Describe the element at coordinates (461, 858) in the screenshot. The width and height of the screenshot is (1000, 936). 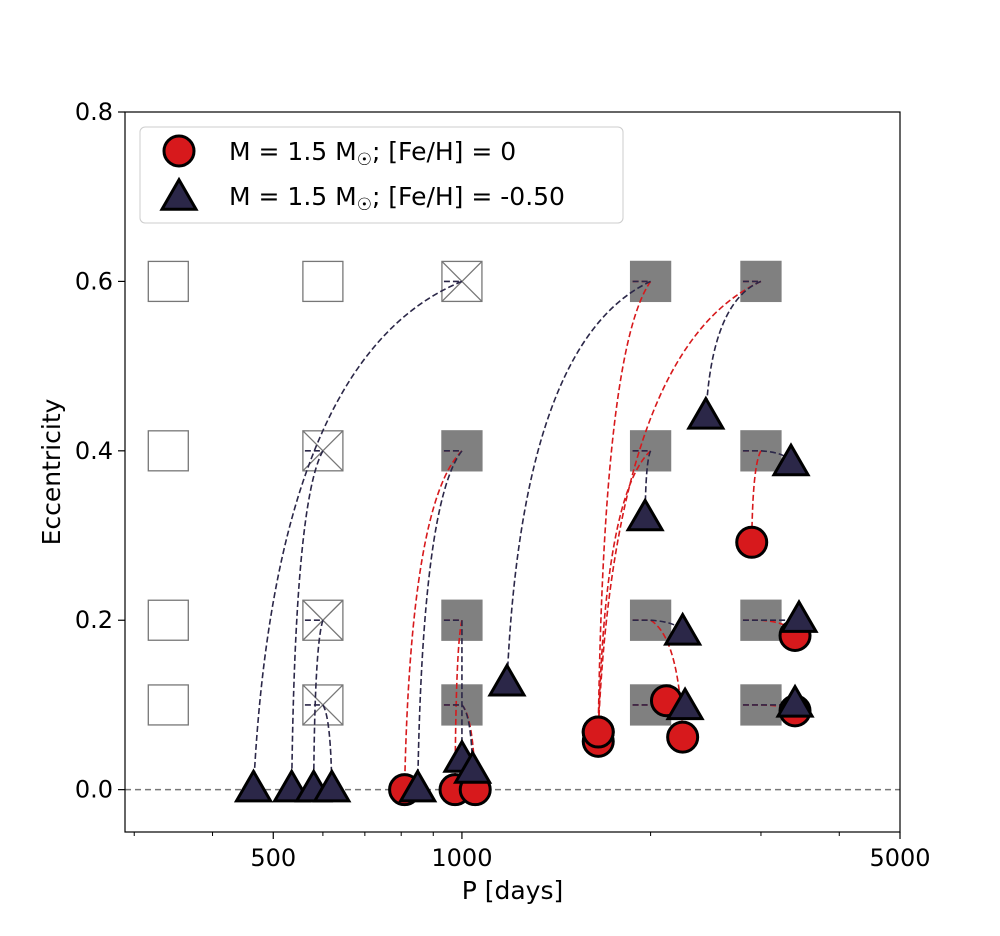
I see `x-tick-label: 1000` at that location.